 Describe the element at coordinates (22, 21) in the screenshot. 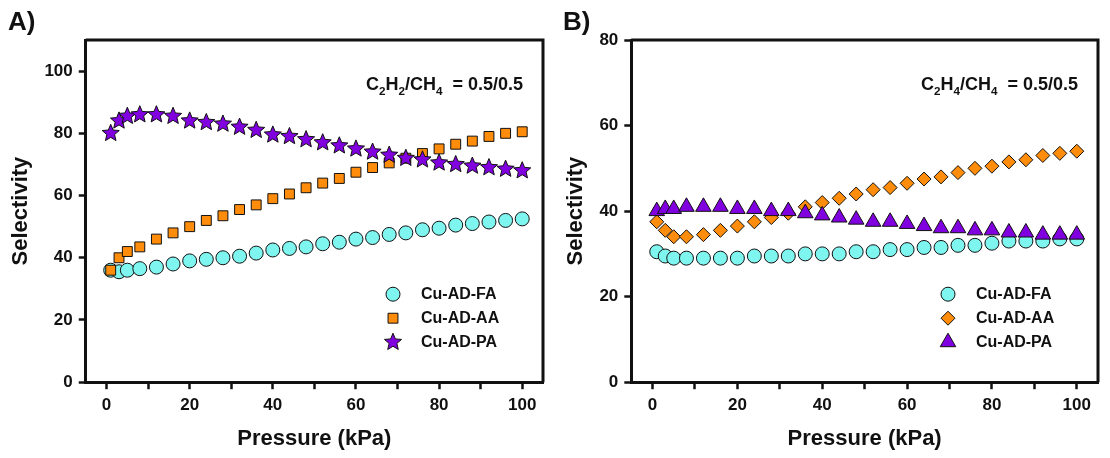

I see `chart-title: A)` at that location.